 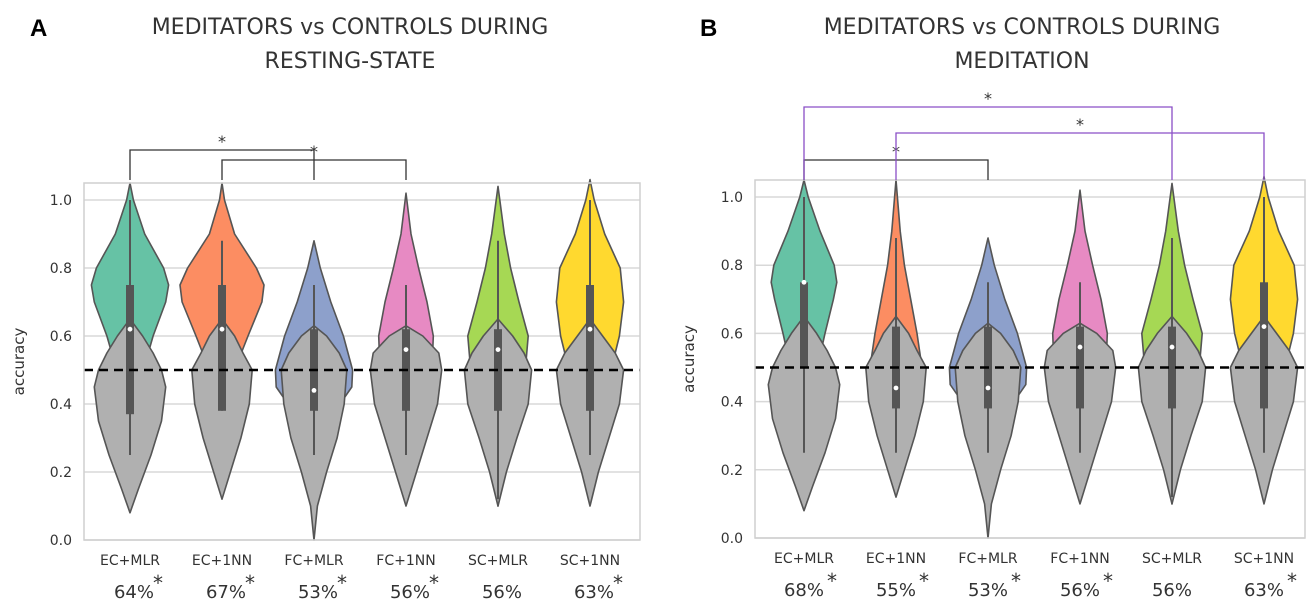 I want to click on accuracy-label: 55%, so click(x=896, y=590).